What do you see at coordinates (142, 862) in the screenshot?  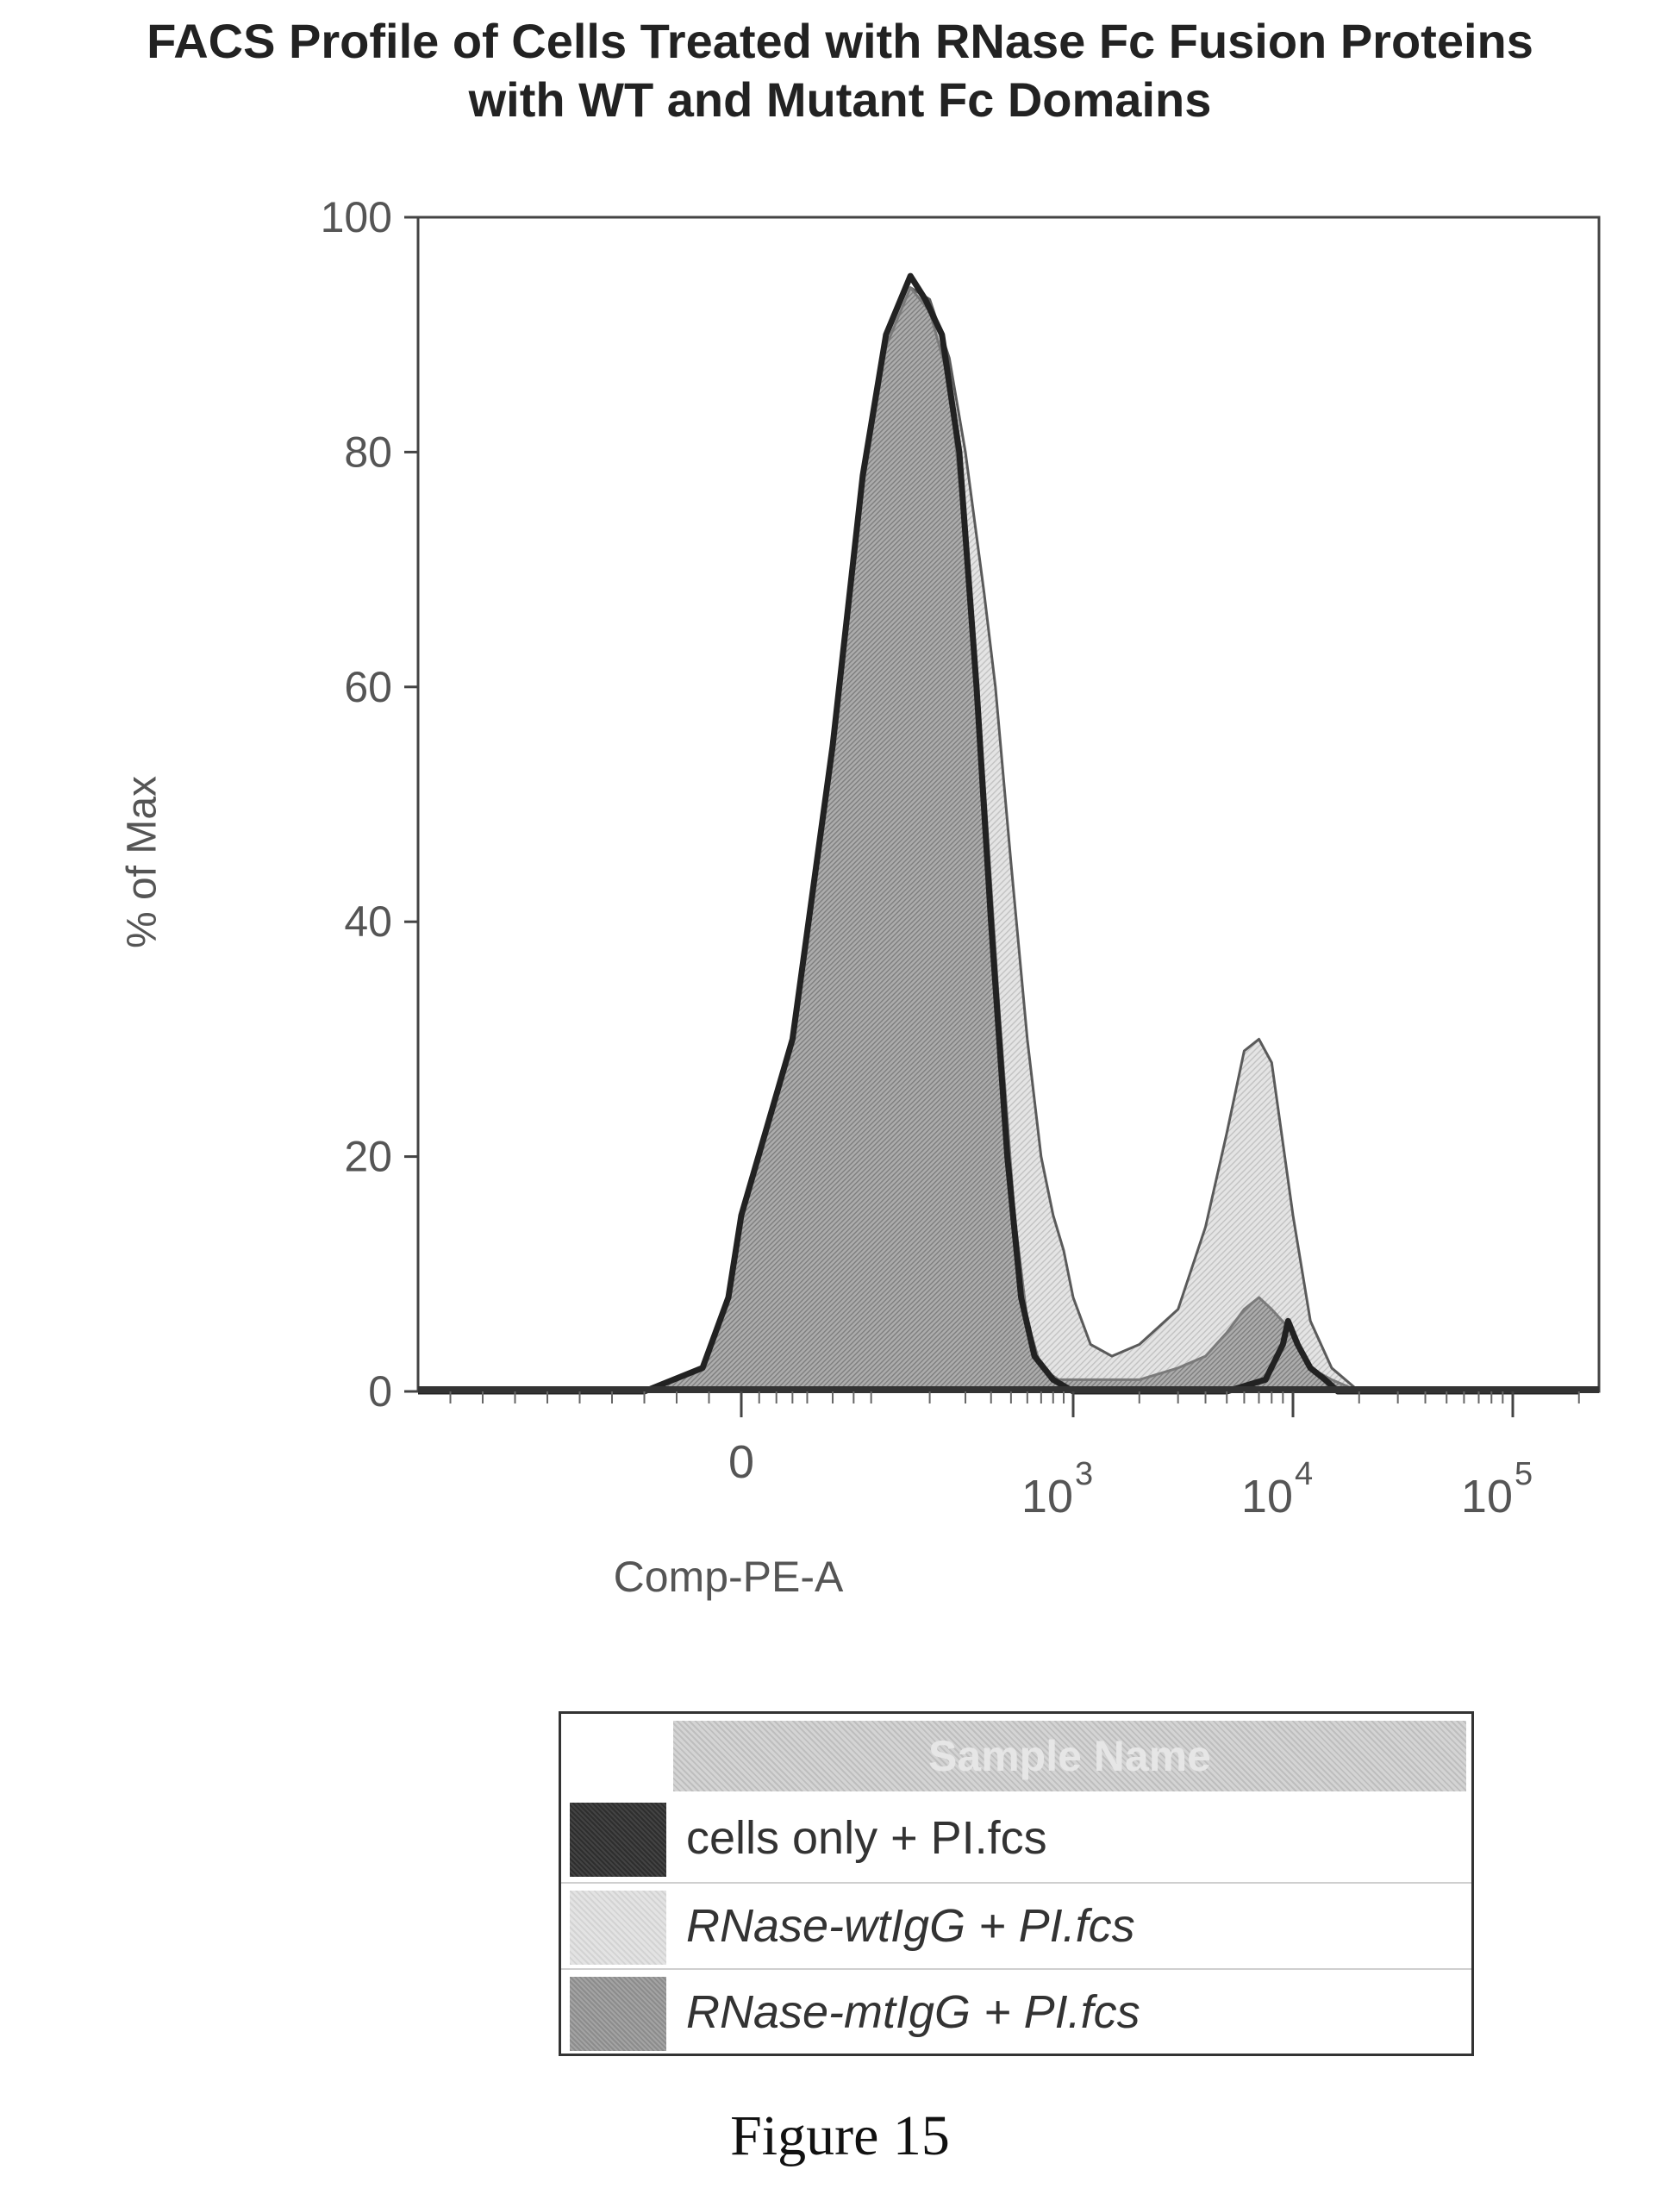 I see `y-axis-label: % of Max` at bounding box center [142, 862].